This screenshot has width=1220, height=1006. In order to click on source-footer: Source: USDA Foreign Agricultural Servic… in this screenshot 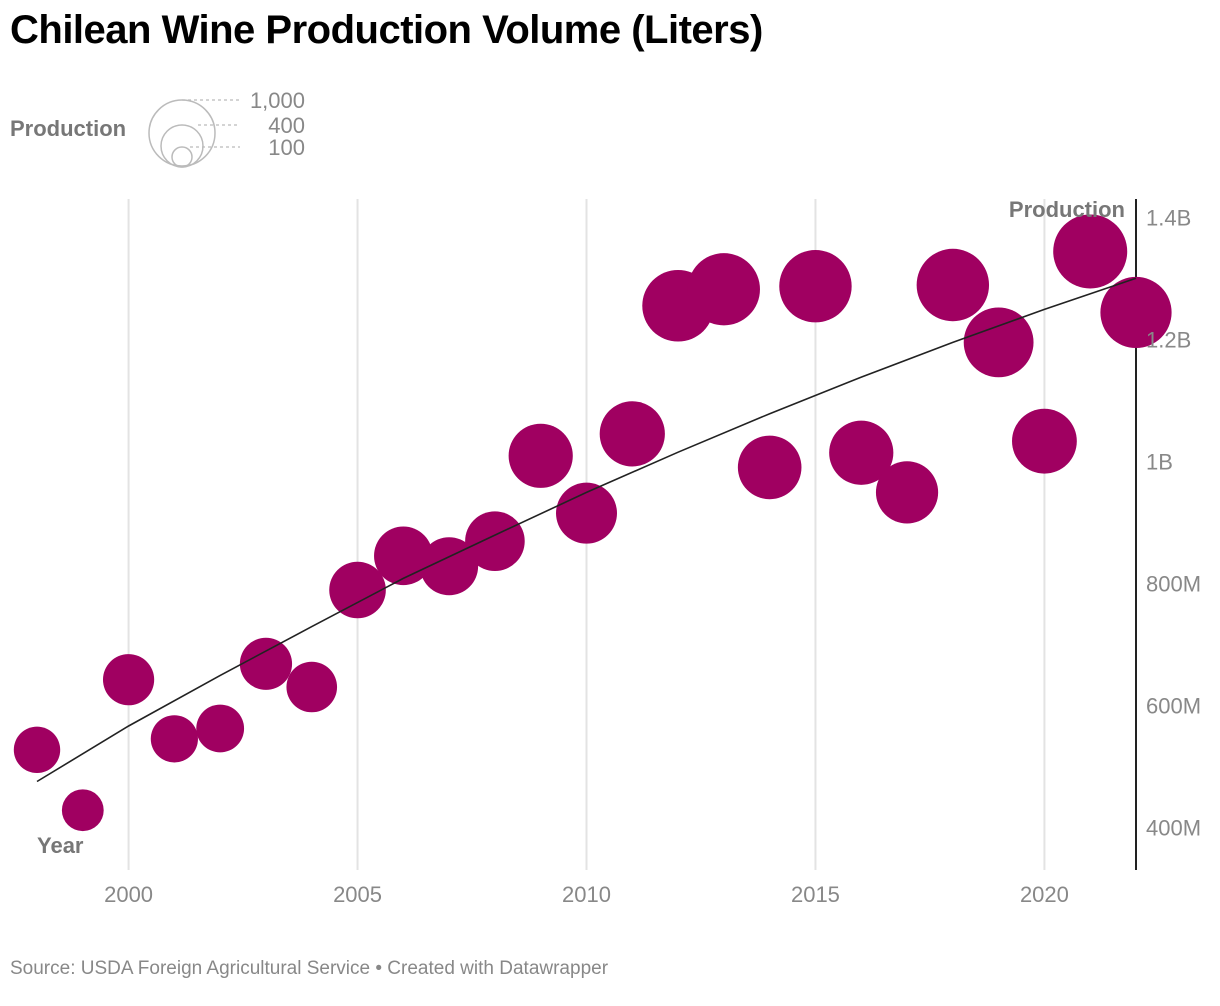, I will do `click(309, 968)`.